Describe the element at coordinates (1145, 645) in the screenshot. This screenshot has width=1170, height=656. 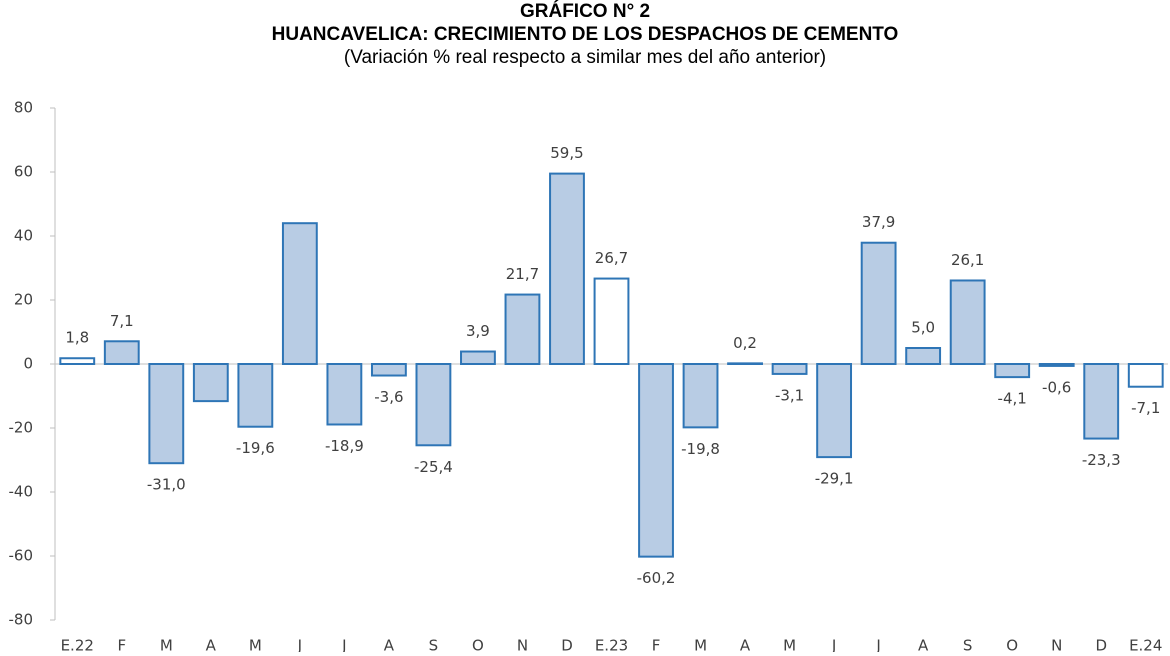
I see `x-tick-label: E.24` at that location.